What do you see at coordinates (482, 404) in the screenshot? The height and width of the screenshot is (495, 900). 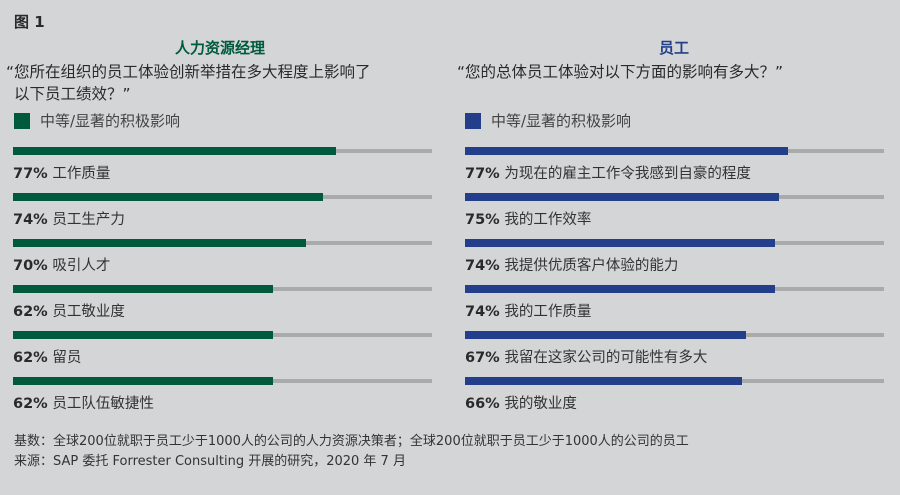 I see `value-label: 66%` at bounding box center [482, 404].